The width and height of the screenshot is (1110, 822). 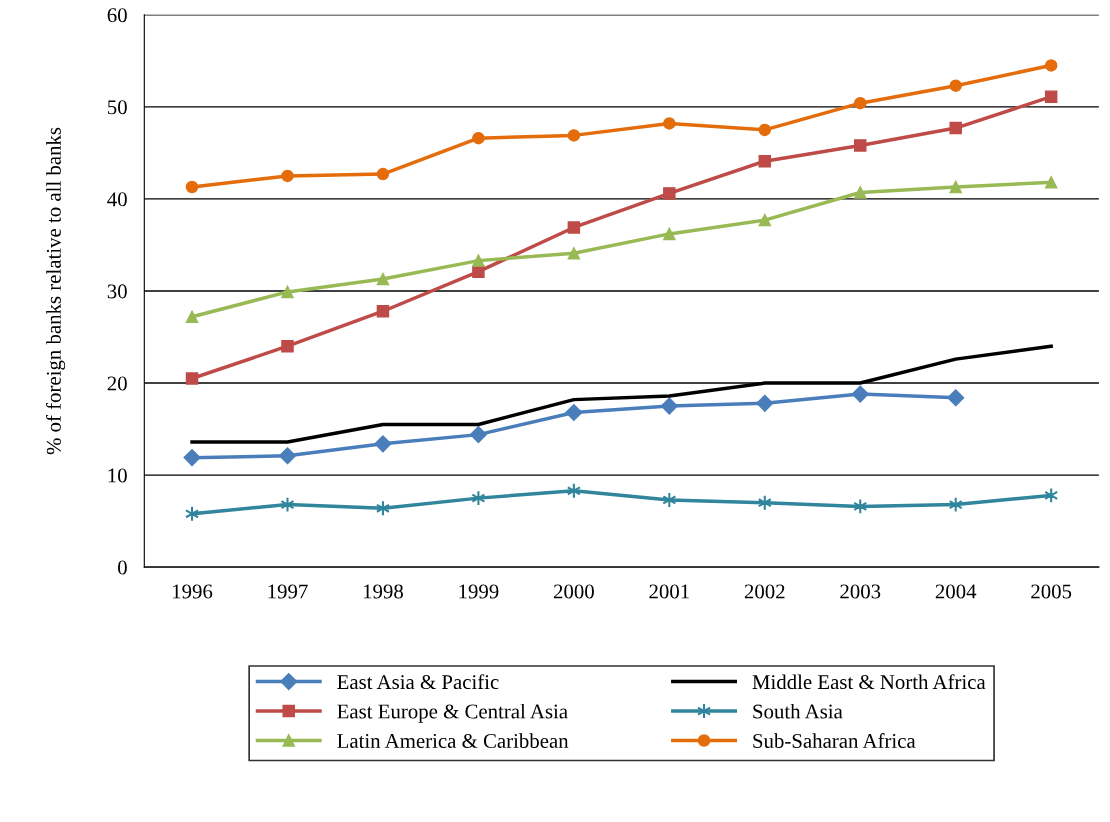 I want to click on legend-label: Middle East & North Africa, so click(x=869, y=682).